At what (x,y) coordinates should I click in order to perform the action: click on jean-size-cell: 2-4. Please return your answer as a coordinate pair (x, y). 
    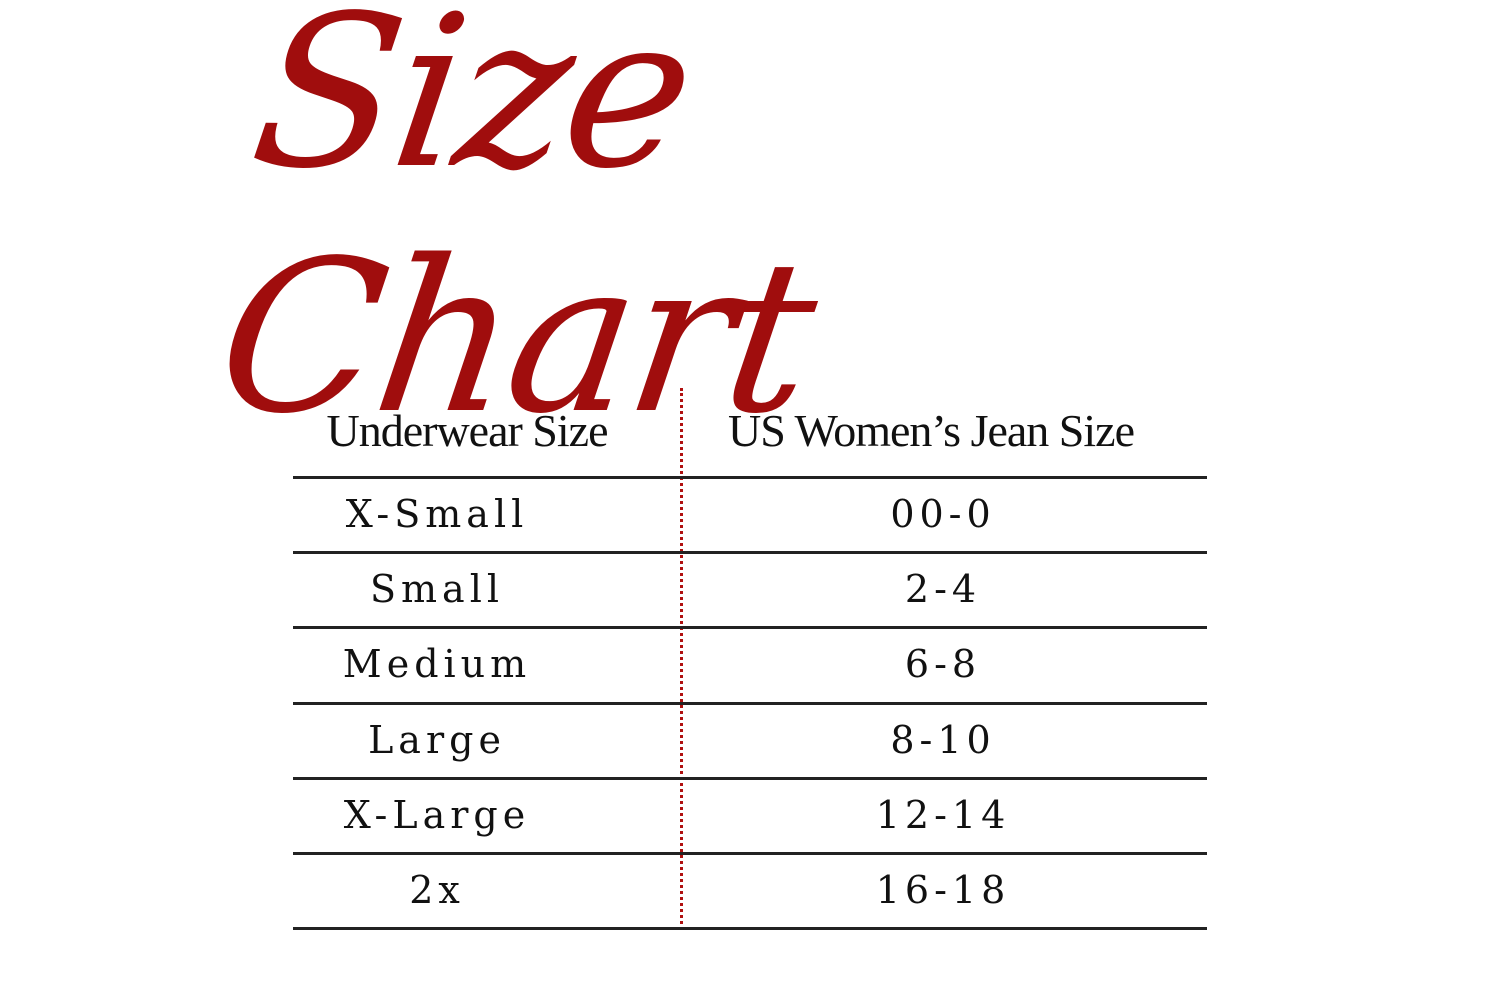
    Looking at the image, I should click on (943, 589).